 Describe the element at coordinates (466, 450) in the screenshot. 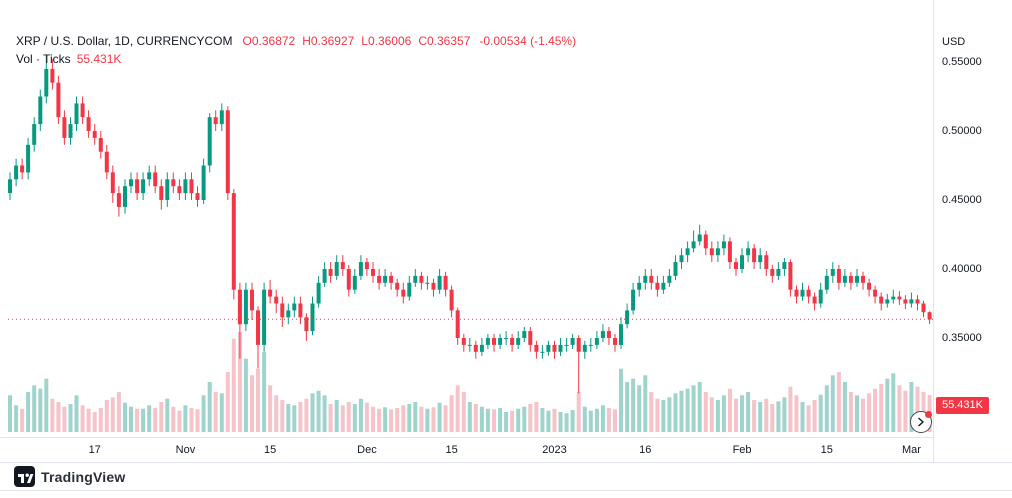

I see `time-axis: 17 Nov 15 Dec 15 2023 16 Feb 15 Mar` at that location.